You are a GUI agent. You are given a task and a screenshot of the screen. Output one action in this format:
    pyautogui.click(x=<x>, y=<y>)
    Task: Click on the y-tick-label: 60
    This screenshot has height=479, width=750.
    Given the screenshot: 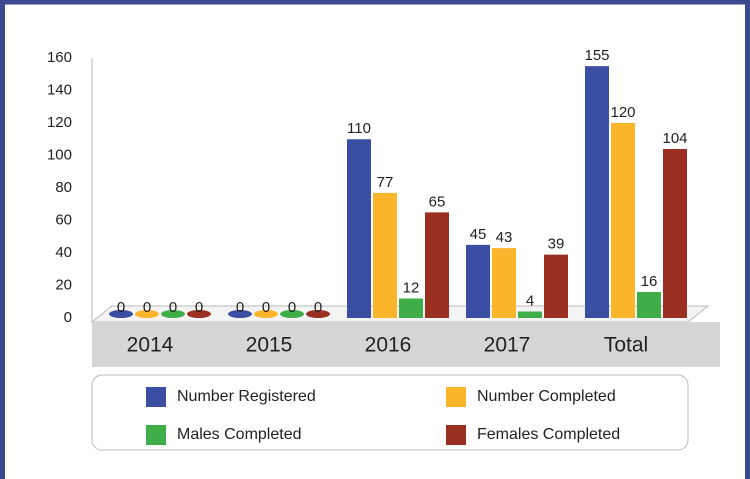 What is the action you would take?
    pyautogui.click(x=63, y=219)
    